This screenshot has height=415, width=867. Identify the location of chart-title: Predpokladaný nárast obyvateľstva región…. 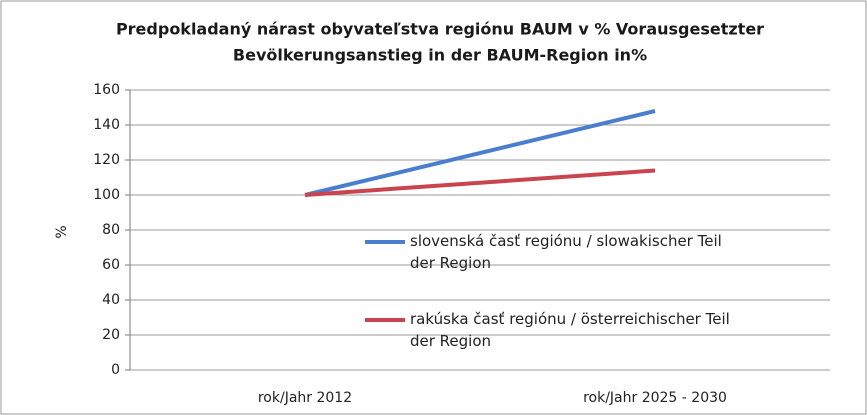
(440, 29).